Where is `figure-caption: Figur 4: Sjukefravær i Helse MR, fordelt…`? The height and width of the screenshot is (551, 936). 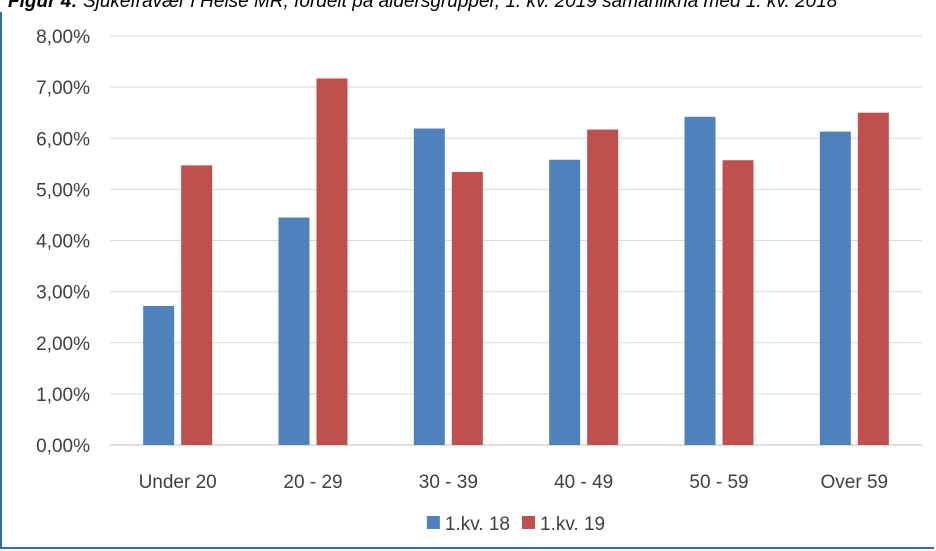 figure-caption: Figur 4: Sjukefravær i Helse MR, fordelt… is located at coordinates (472, 6).